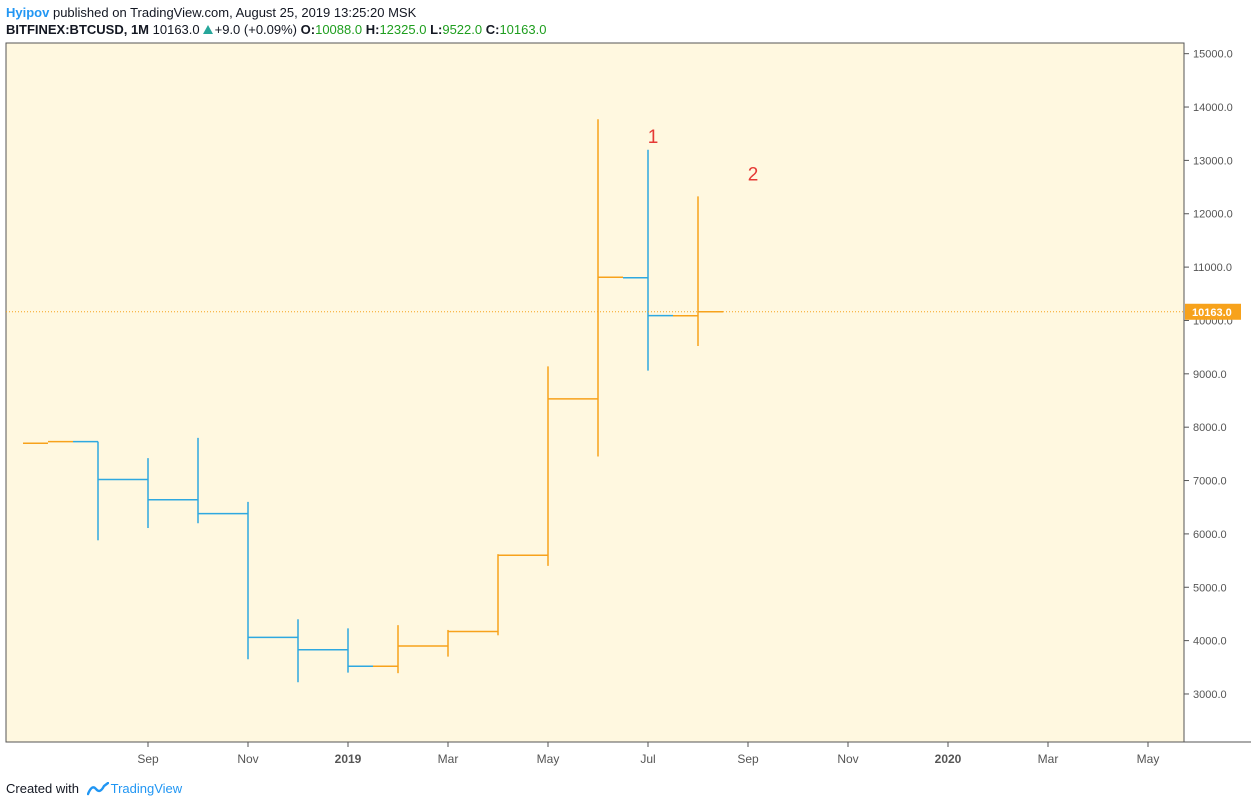  I want to click on low-value: 9522.0, so click(462, 29).